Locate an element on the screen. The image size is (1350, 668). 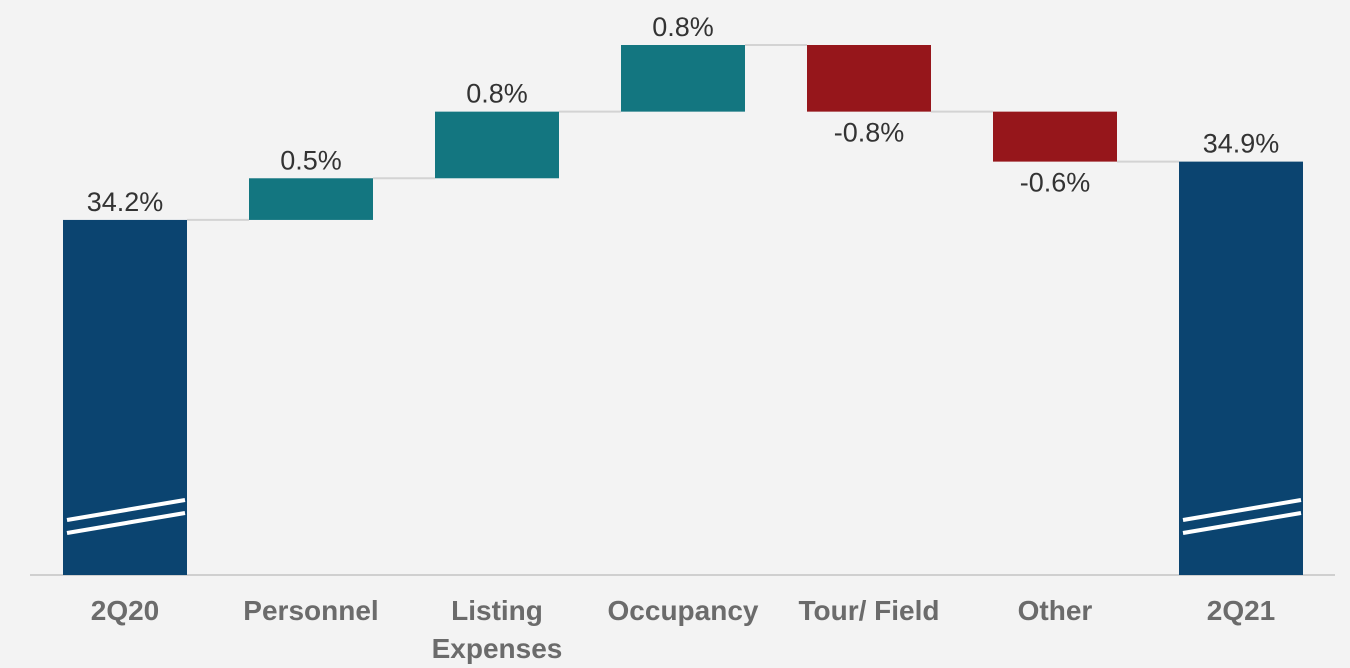
data-label: 34.9% is located at coordinates (1241, 144).